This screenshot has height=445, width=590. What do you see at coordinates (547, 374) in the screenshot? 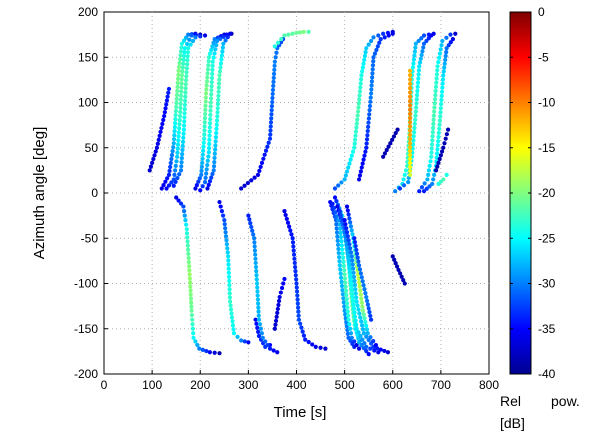
I see `colorbar-tick-label: -40` at bounding box center [547, 374].